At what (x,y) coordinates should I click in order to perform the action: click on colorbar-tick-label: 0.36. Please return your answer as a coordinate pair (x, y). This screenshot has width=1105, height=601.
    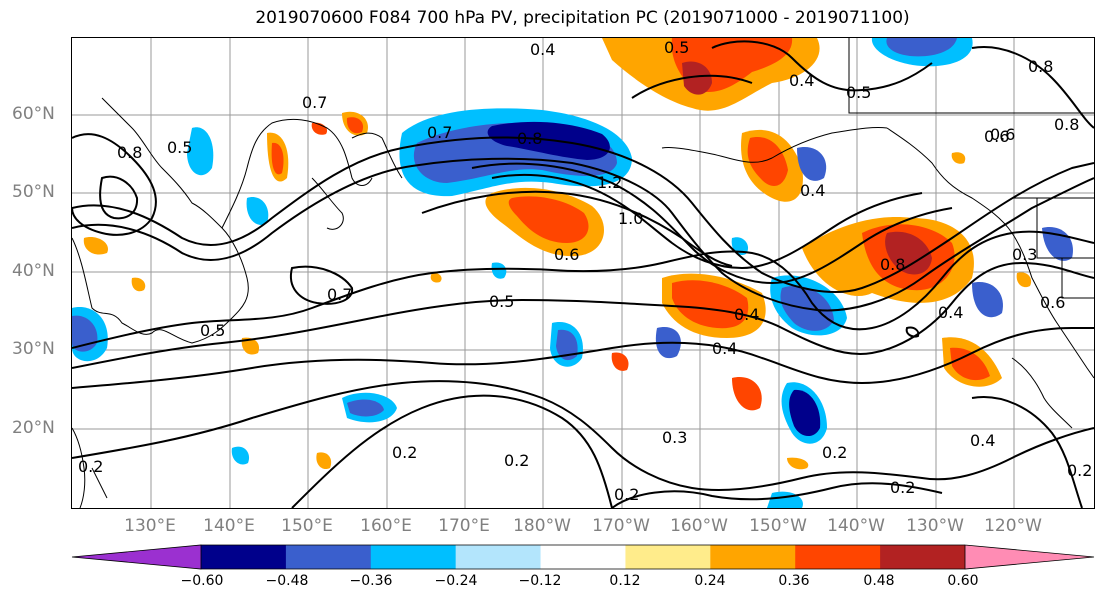
    Looking at the image, I should click on (794, 581).